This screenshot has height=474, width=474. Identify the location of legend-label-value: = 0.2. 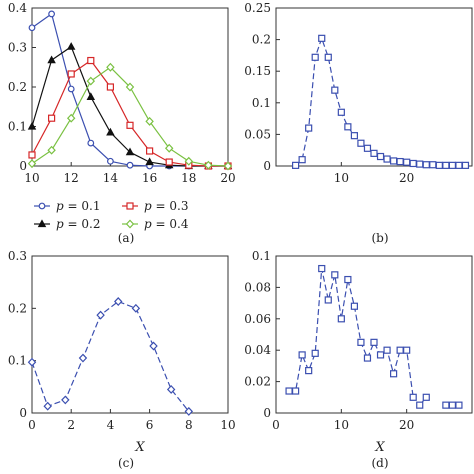
(82, 224).